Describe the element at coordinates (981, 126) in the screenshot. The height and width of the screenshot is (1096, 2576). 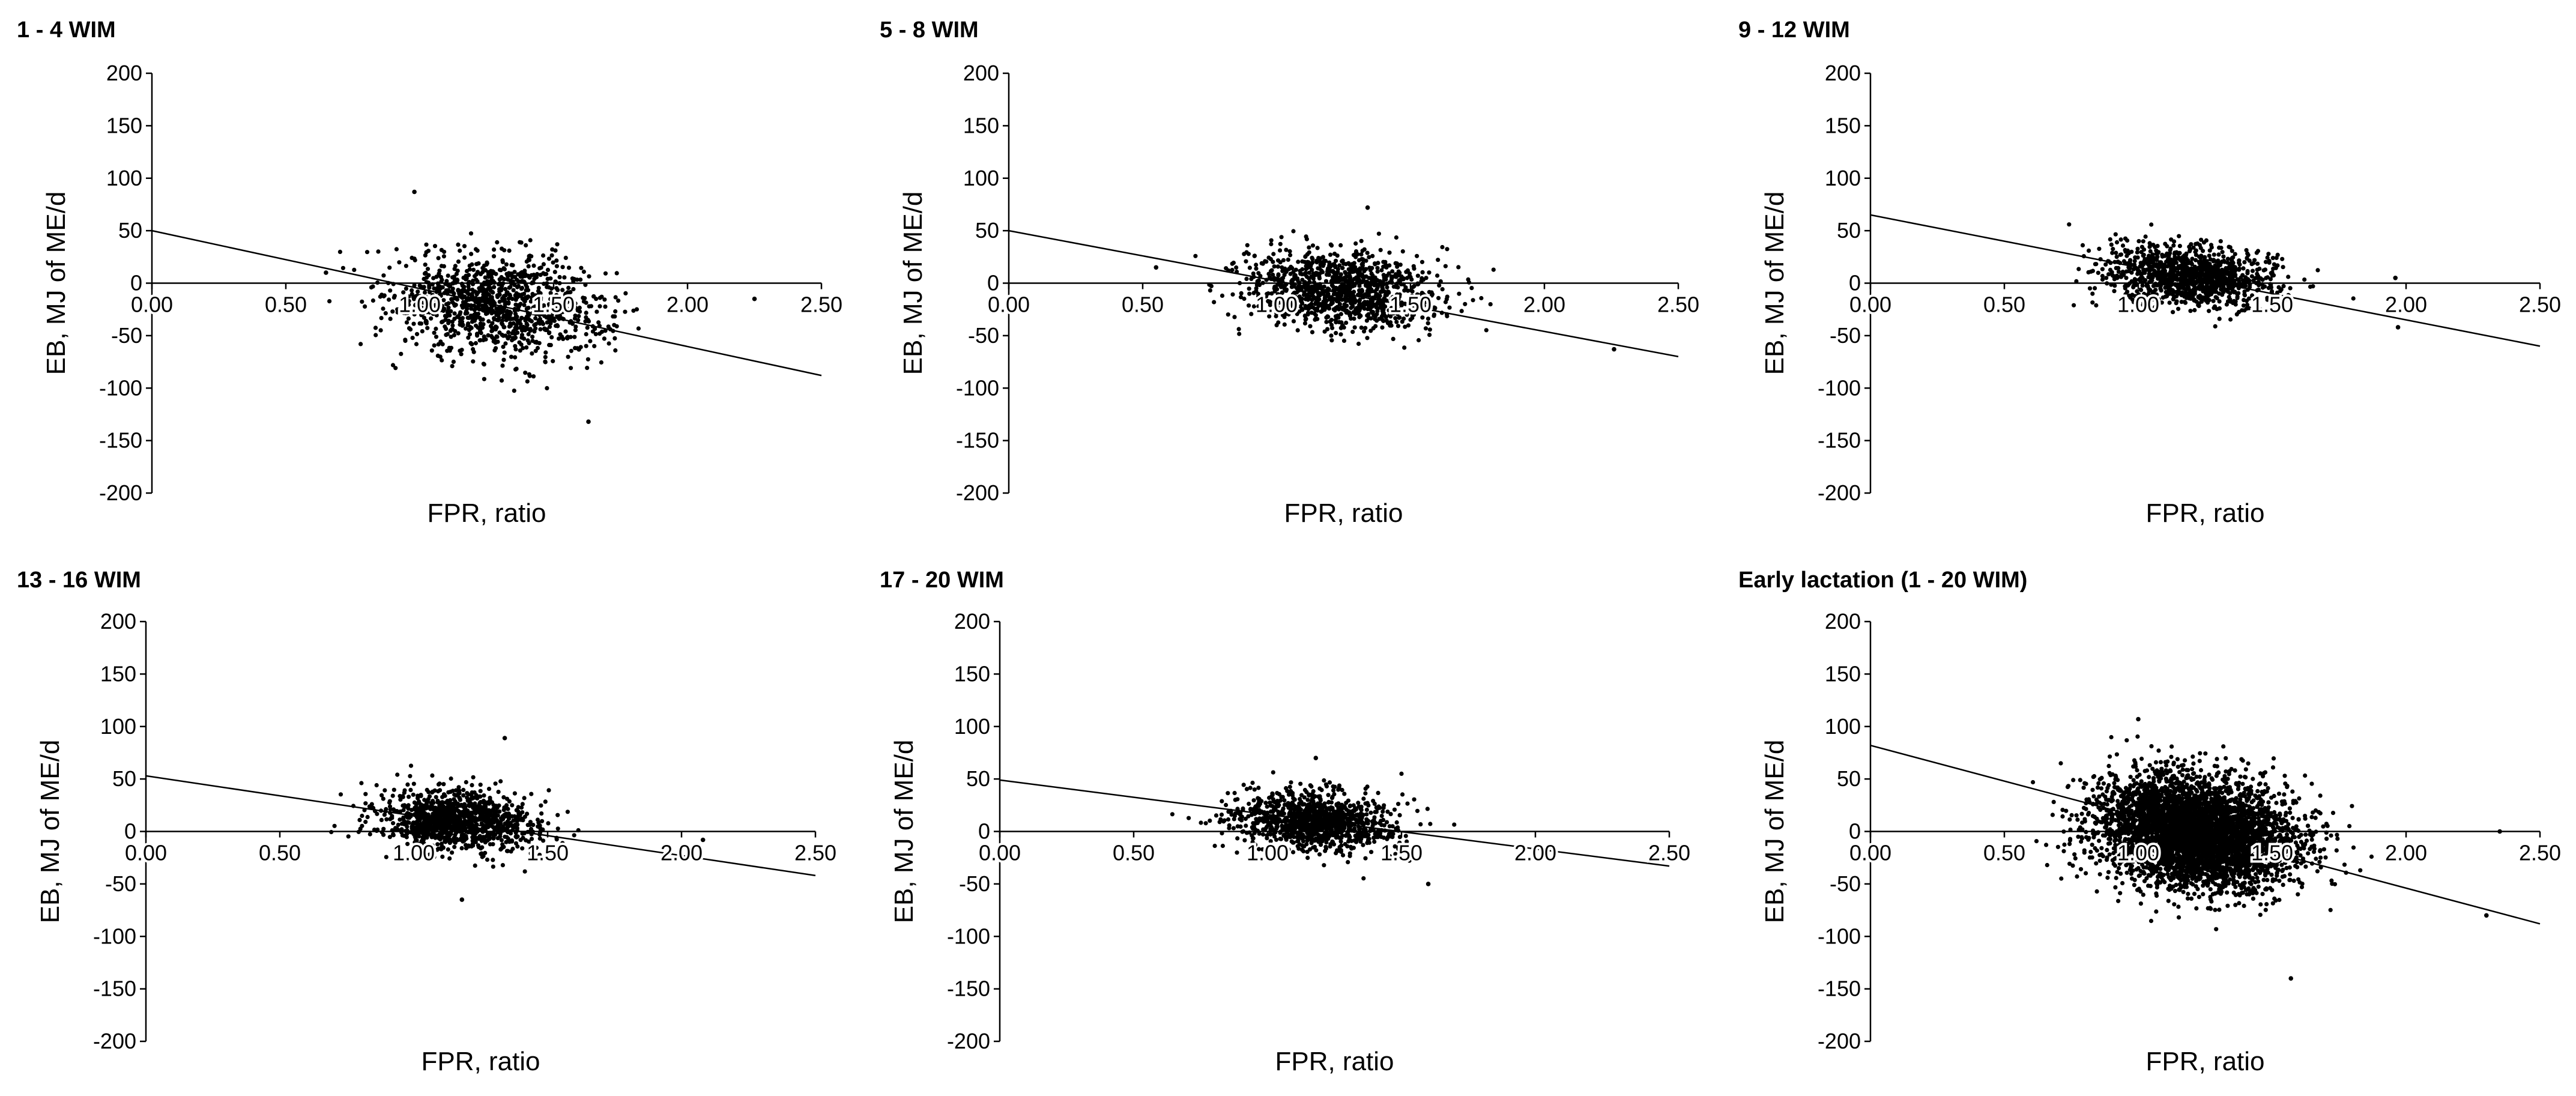
I see `y-tick-label: 150` at that location.